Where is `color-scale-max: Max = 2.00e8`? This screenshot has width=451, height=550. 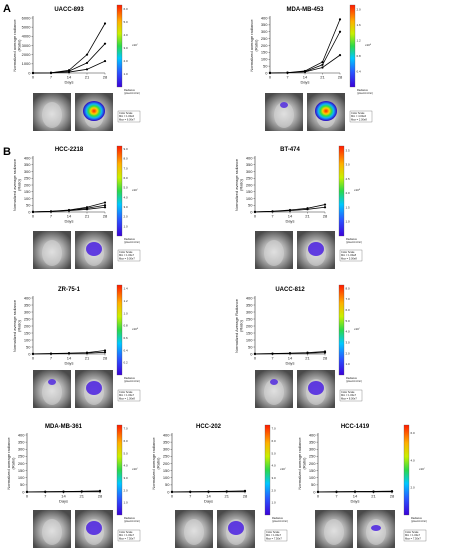 color-scale-max: Max = 2.00e8 is located at coordinates (359, 119).